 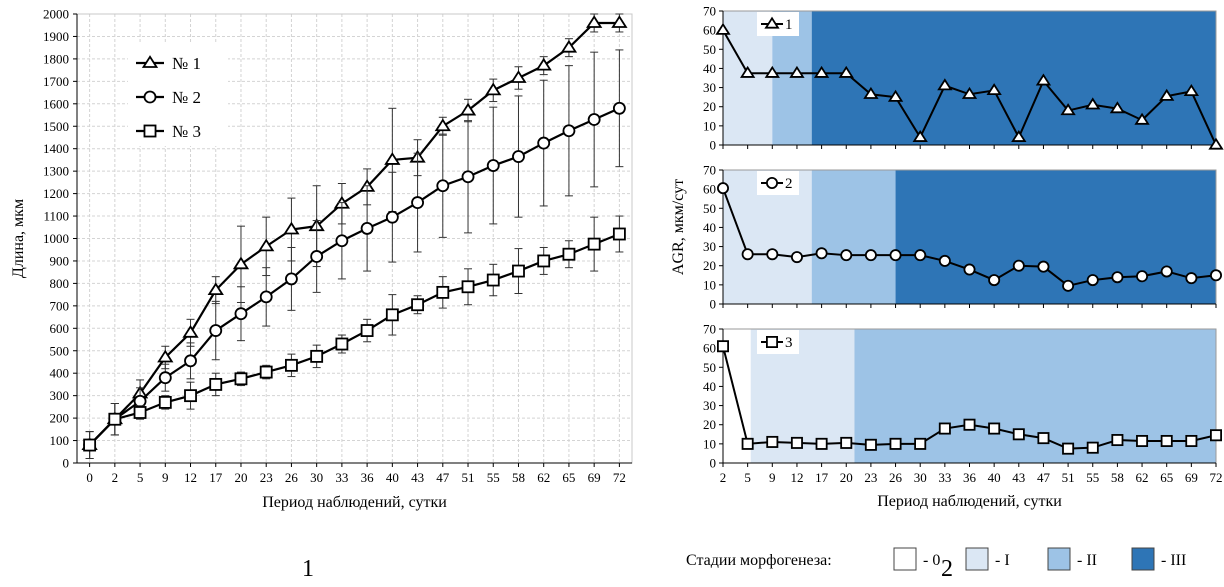 I want to click on x-tick-label-7: 23, so click(x=266, y=477).